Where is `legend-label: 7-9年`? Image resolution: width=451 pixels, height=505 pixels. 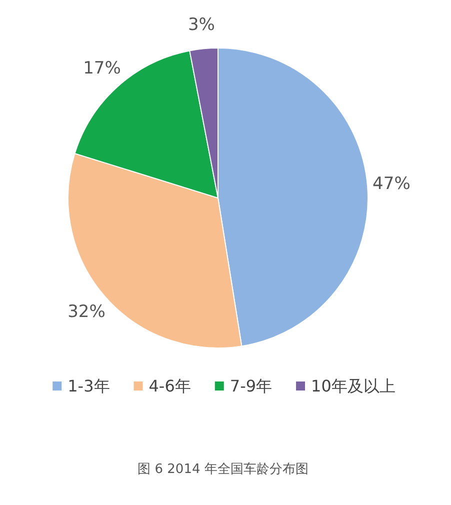
legend-label: 7-9年 is located at coordinates (251, 386).